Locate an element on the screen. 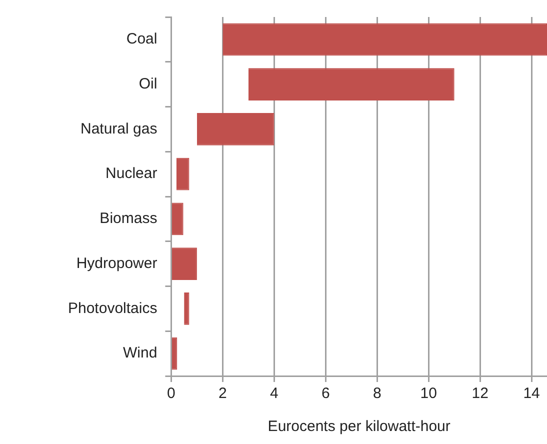 This screenshot has height=444, width=547. y-tick-label: Coal is located at coordinates (142, 39).